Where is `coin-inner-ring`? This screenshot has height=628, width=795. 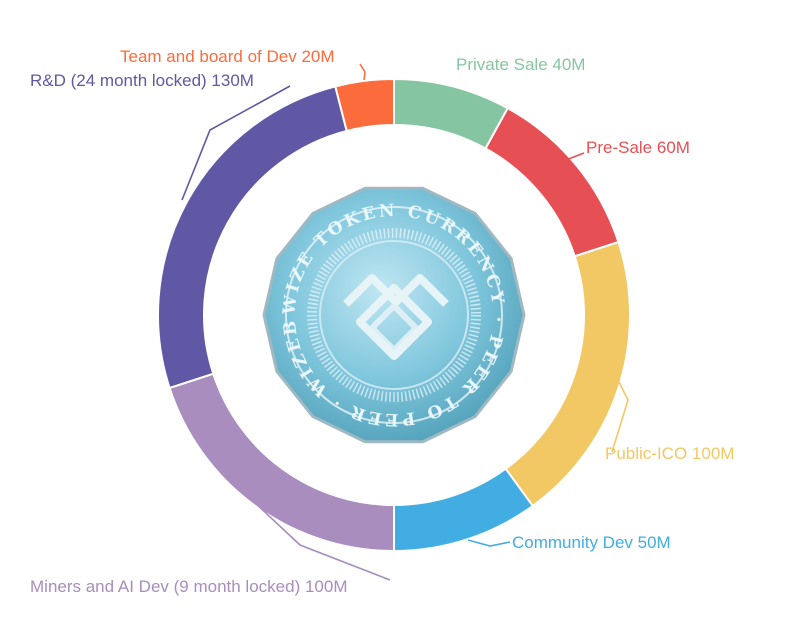 coin-inner-ring is located at coordinates (394, 315).